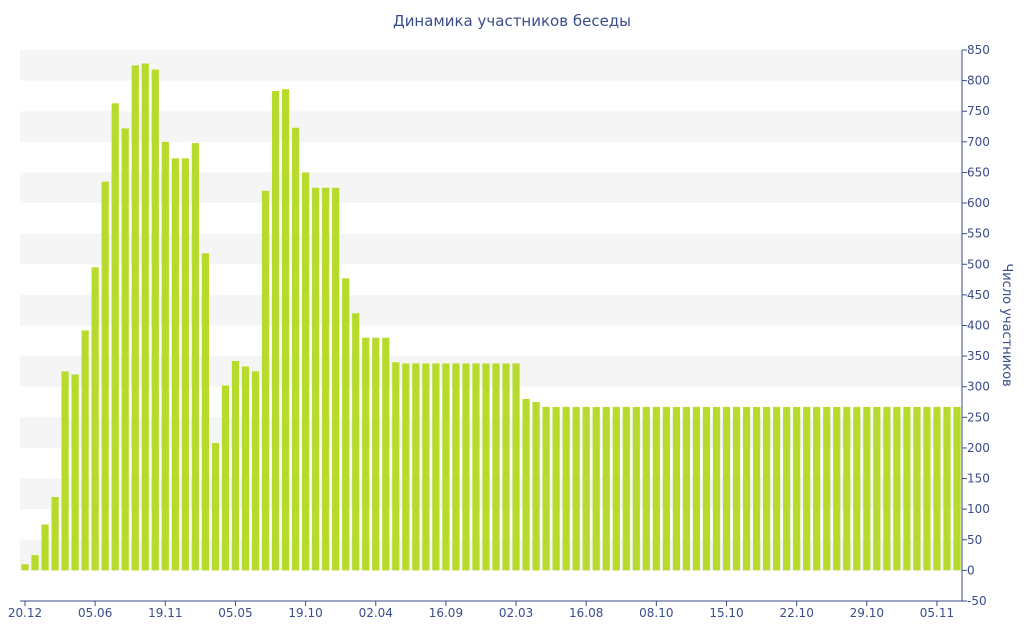 The image size is (1024, 640). I want to click on x-tick-label: 05.05, so click(235, 613).